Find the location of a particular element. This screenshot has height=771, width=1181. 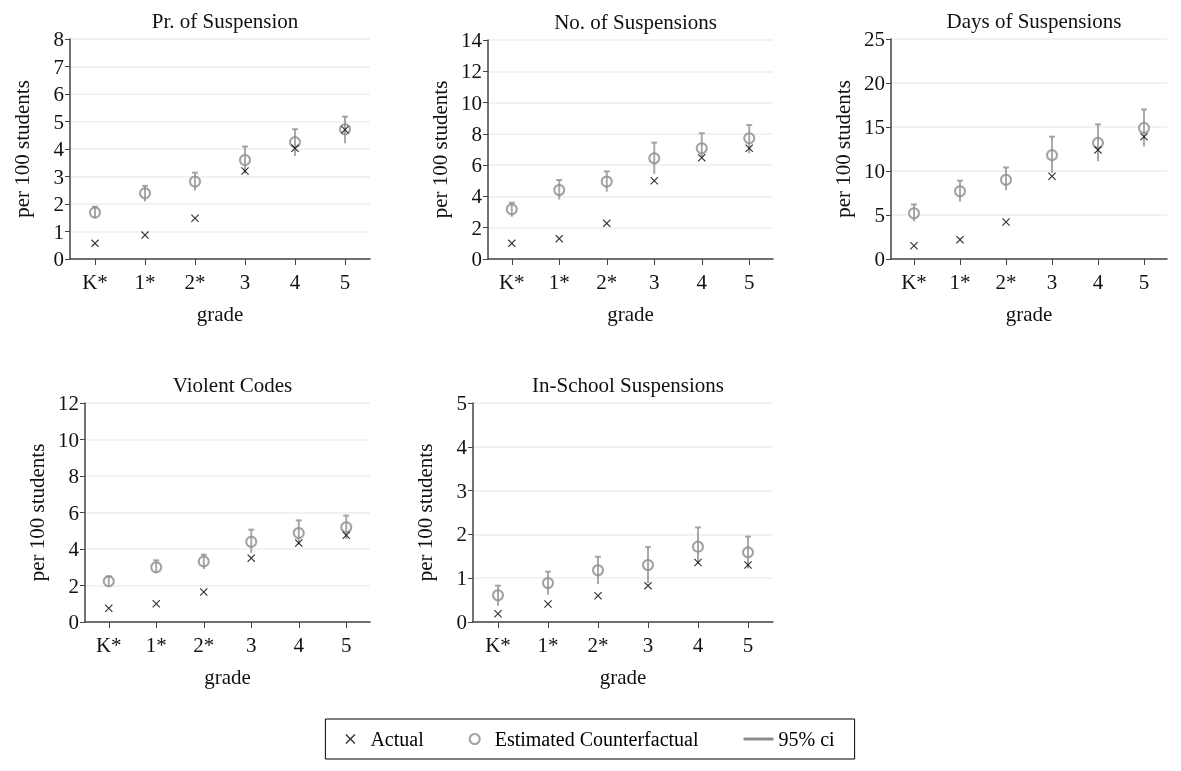

chart-title: In-School Suspensions is located at coordinates (628, 384).